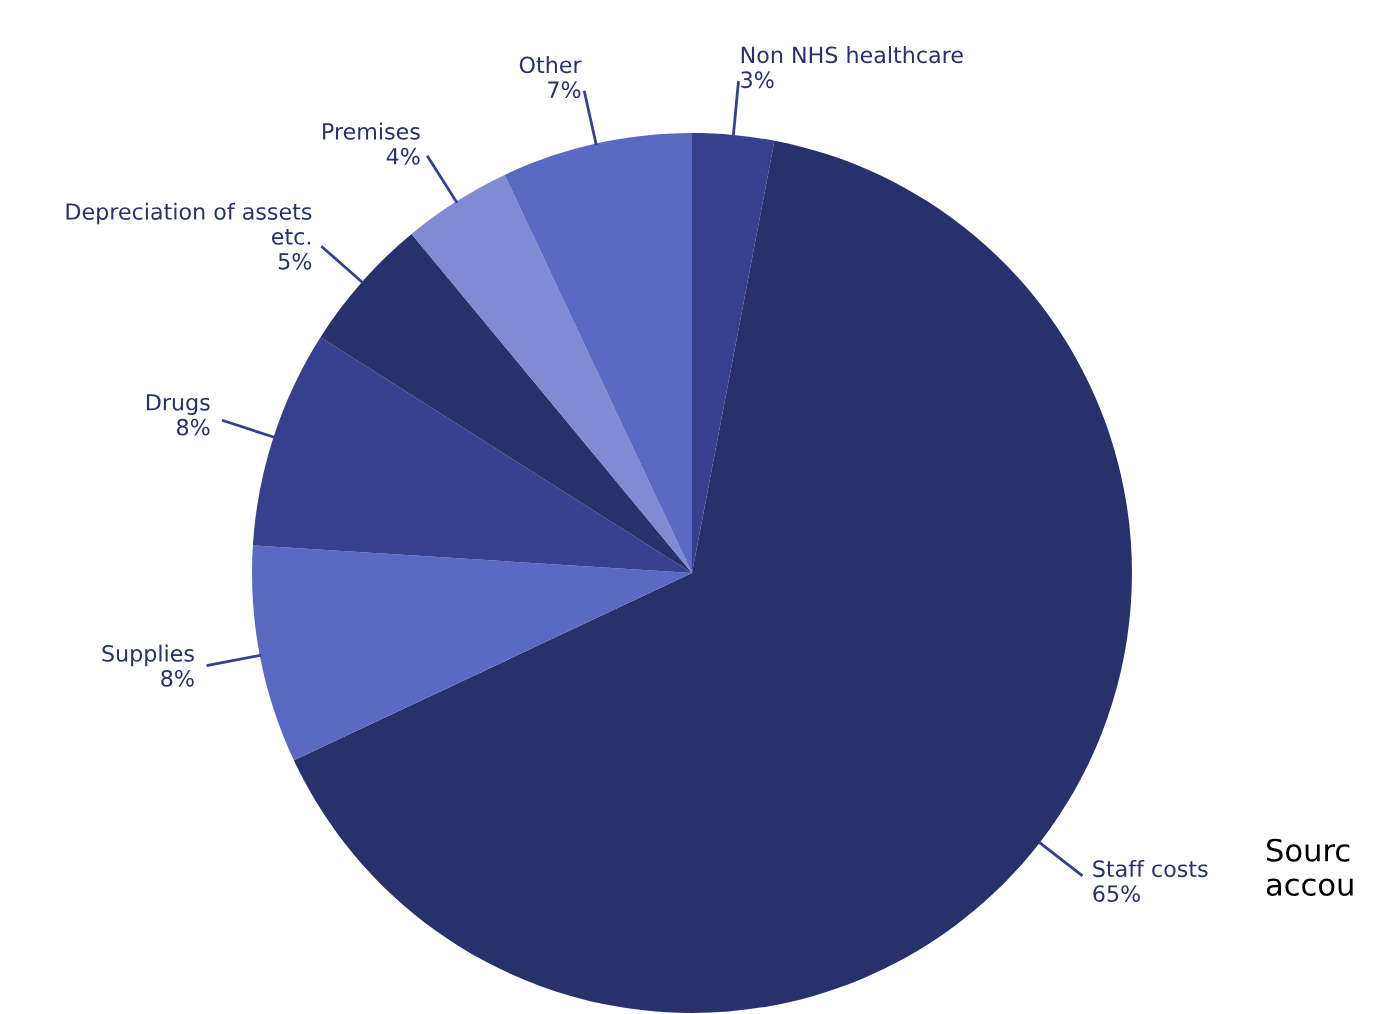  I want to click on data-label: 7%, so click(564, 90).